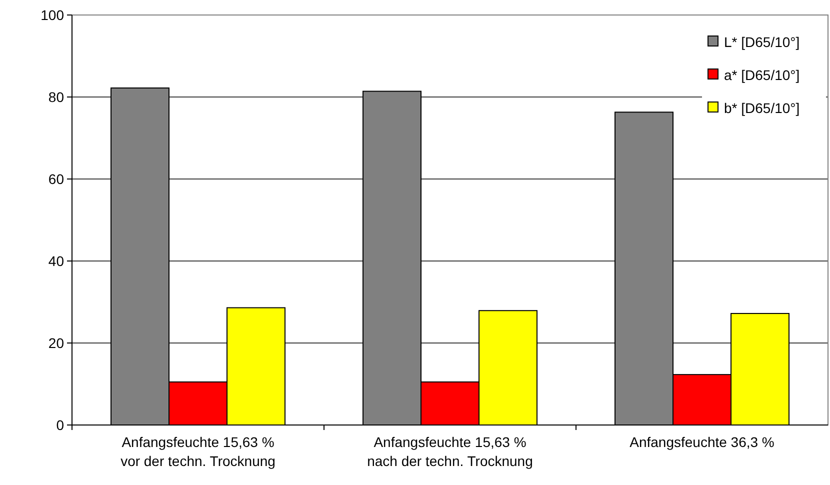 Image resolution: width=830 pixels, height=485 pixels. Describe the element at coordinates (198, 451) in the screenshot. I see `x-tick-label: Anfangsfeuchte 15,63 % vor der techn. Trocknung` at that location.